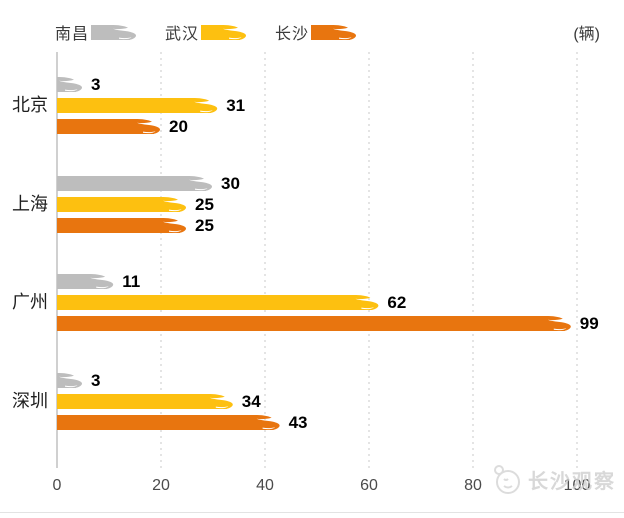 Image resolution: width=624 pixels, height=518 pixels. I want to click on bar-北京-南昌, so click(69, 84).